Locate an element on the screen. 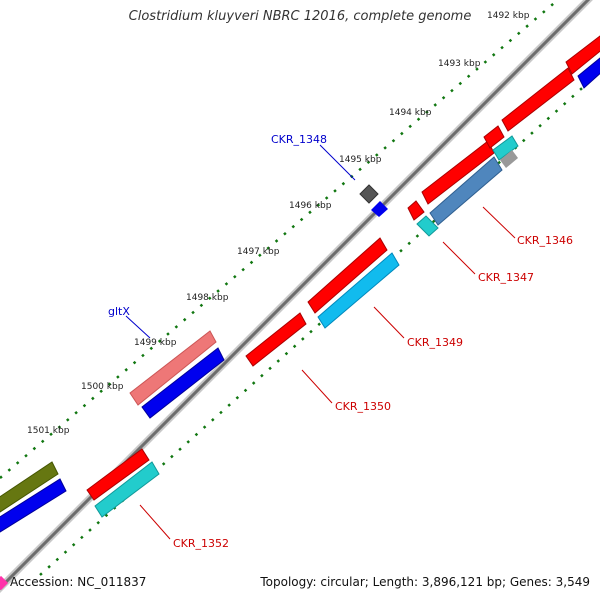 The width and height of the screenshot is (600, 600). gene-label-ckr-1348: CKR_1348 is located at coordinates (299, 139).